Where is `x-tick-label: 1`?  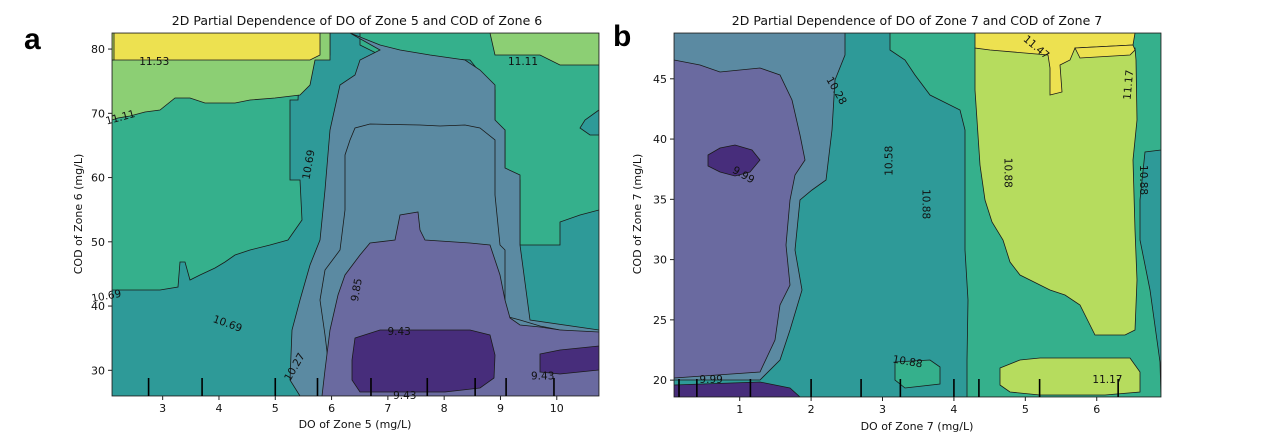 x-tick-label: 1 is located at coordinates (739, 409).